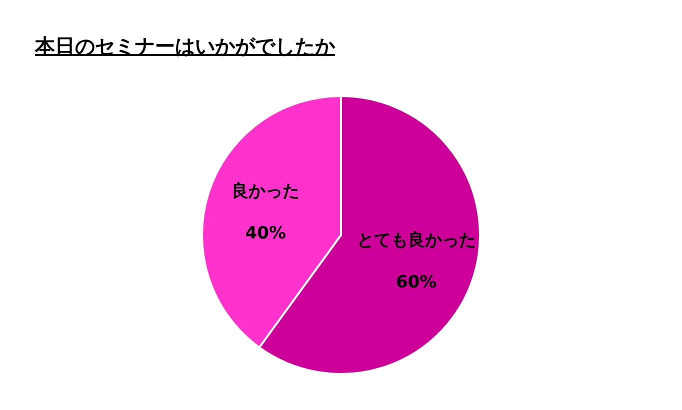 The height and width of the screenshot is (410, 682). I want to click on slice-label: とても良かった, so click(416, 240).